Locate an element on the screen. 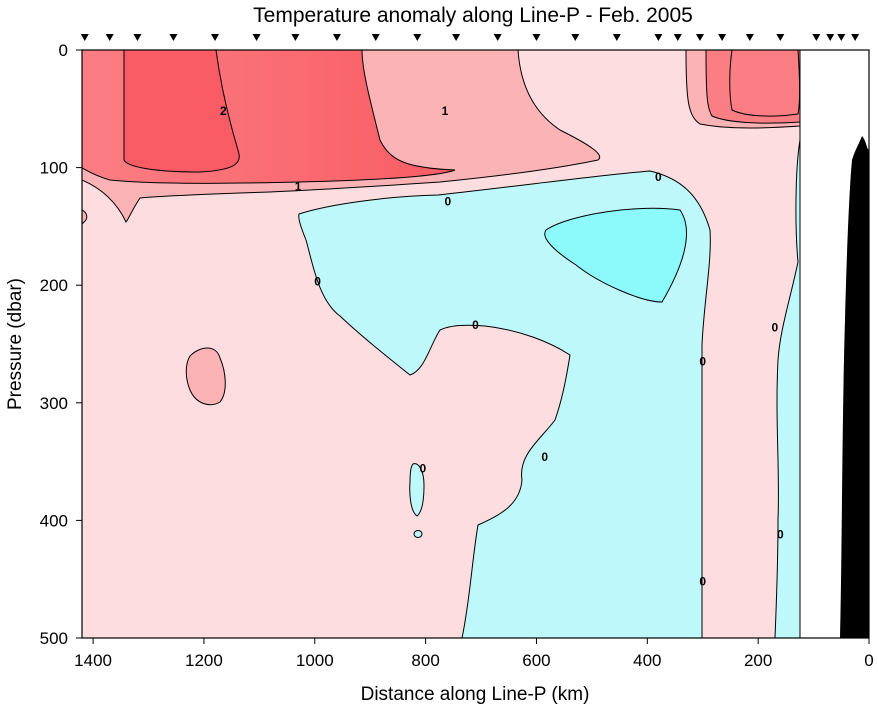  y-tick-label: 0 is located at coordinates (63, 50).